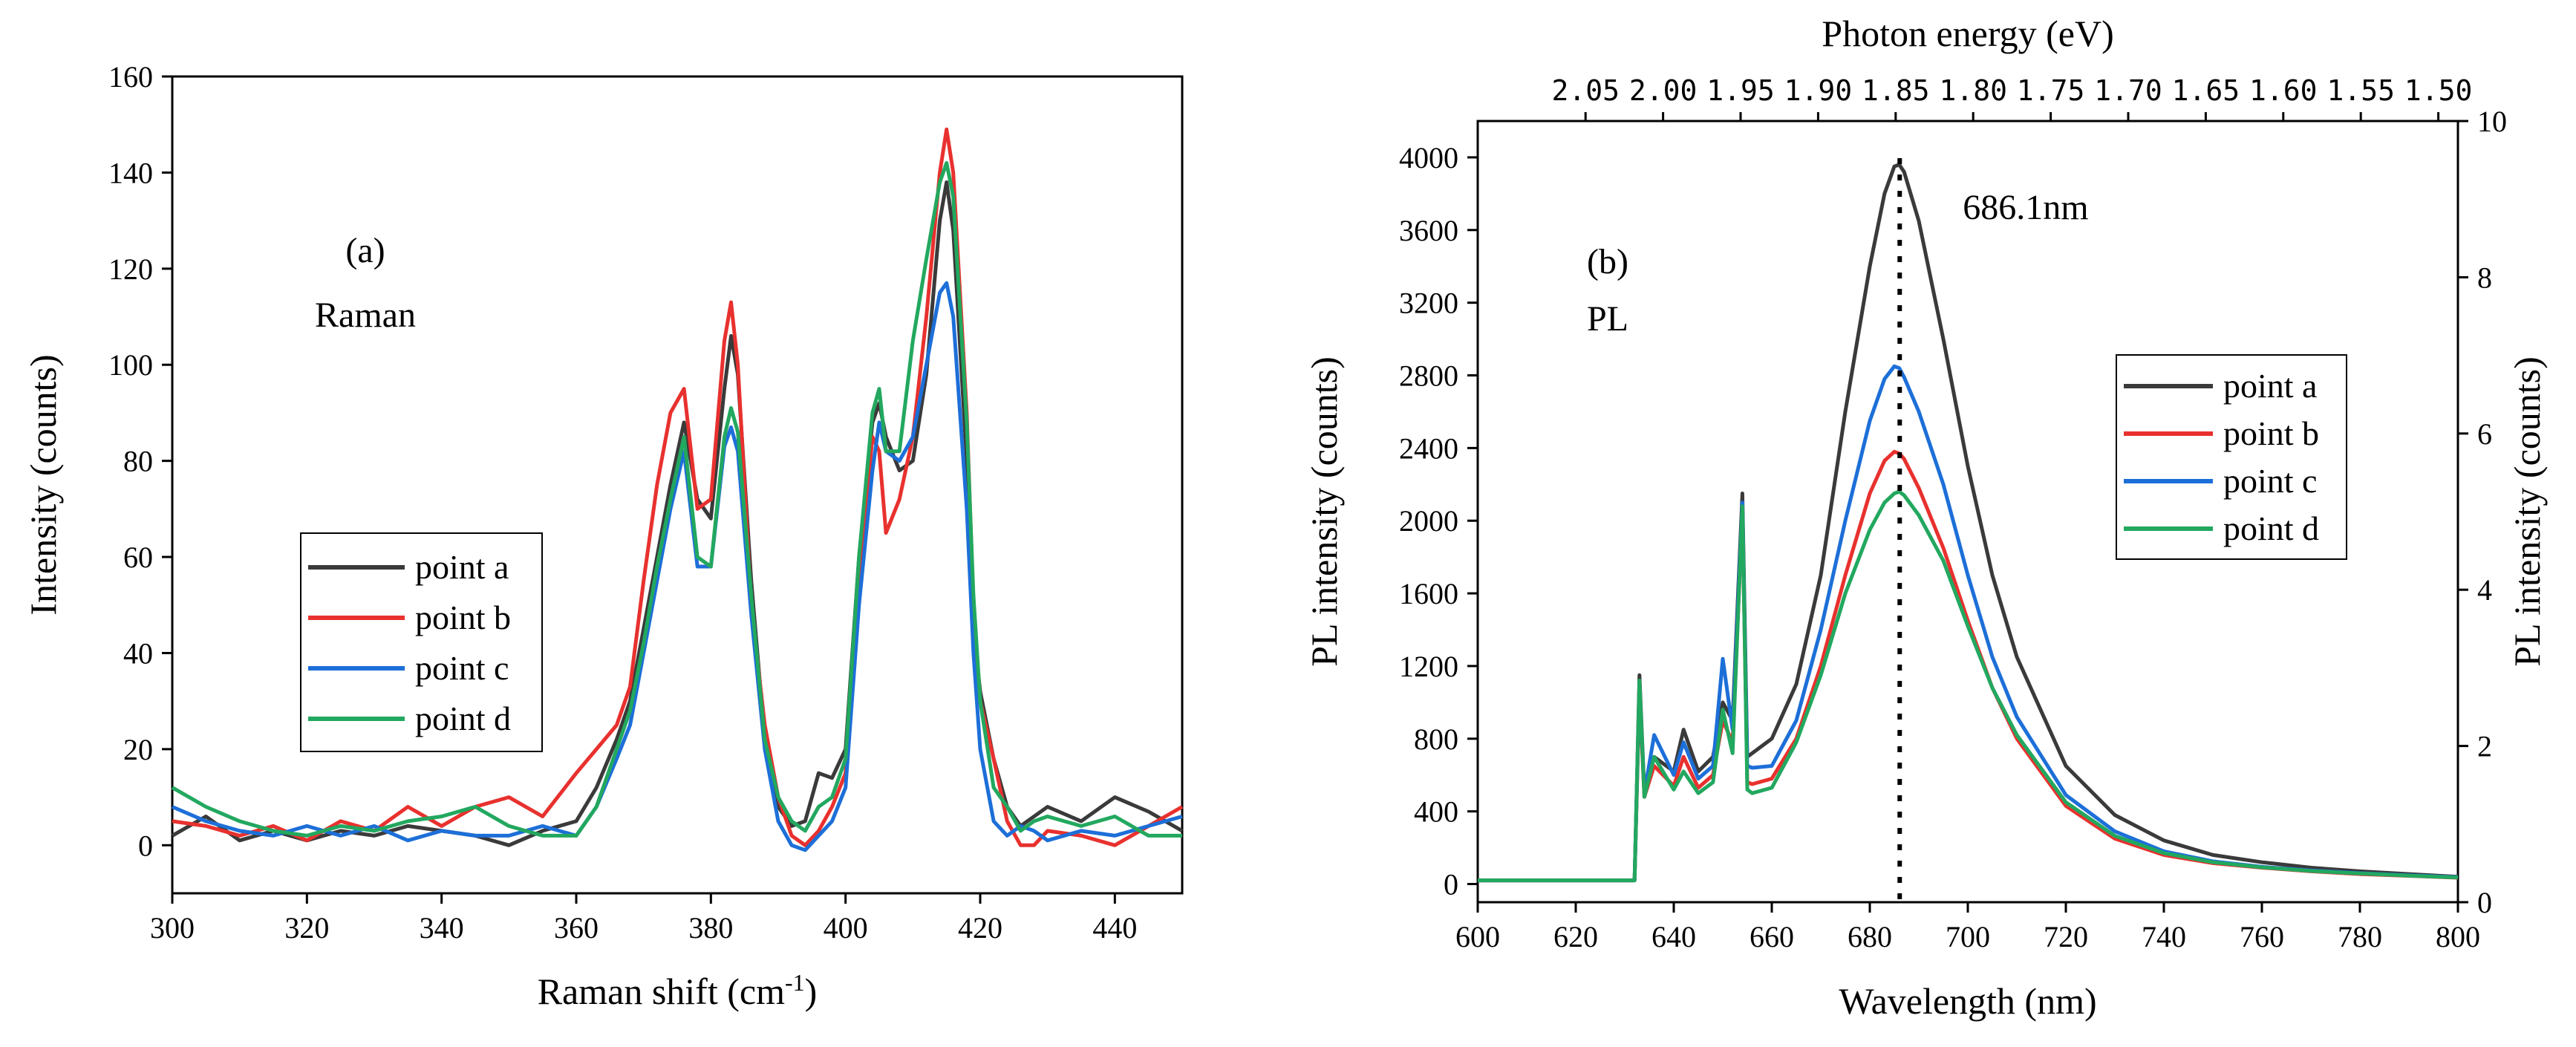 The height and width of the screenshot is (1047, 2576). I want to click on pl-y-tick-label: 3600, so click(1428, 230).